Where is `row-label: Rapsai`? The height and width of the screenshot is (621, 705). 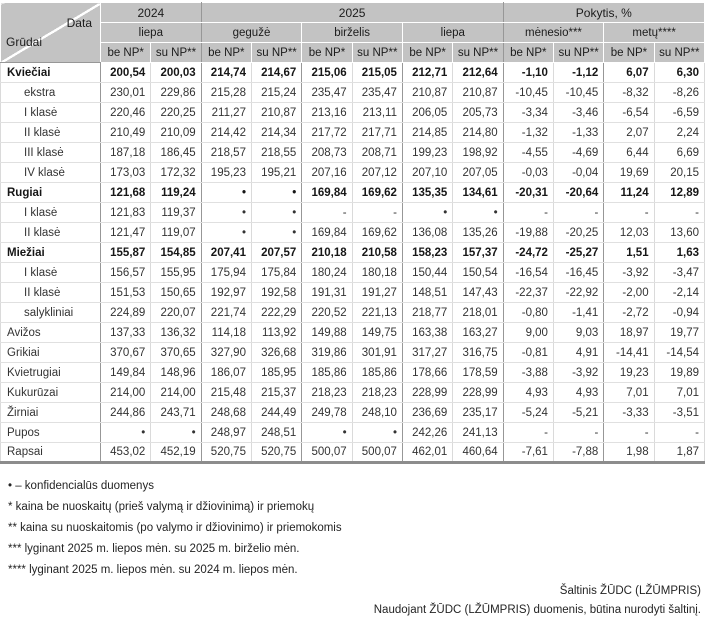 row-label: Rapsai is located at coordinates (50, 452).